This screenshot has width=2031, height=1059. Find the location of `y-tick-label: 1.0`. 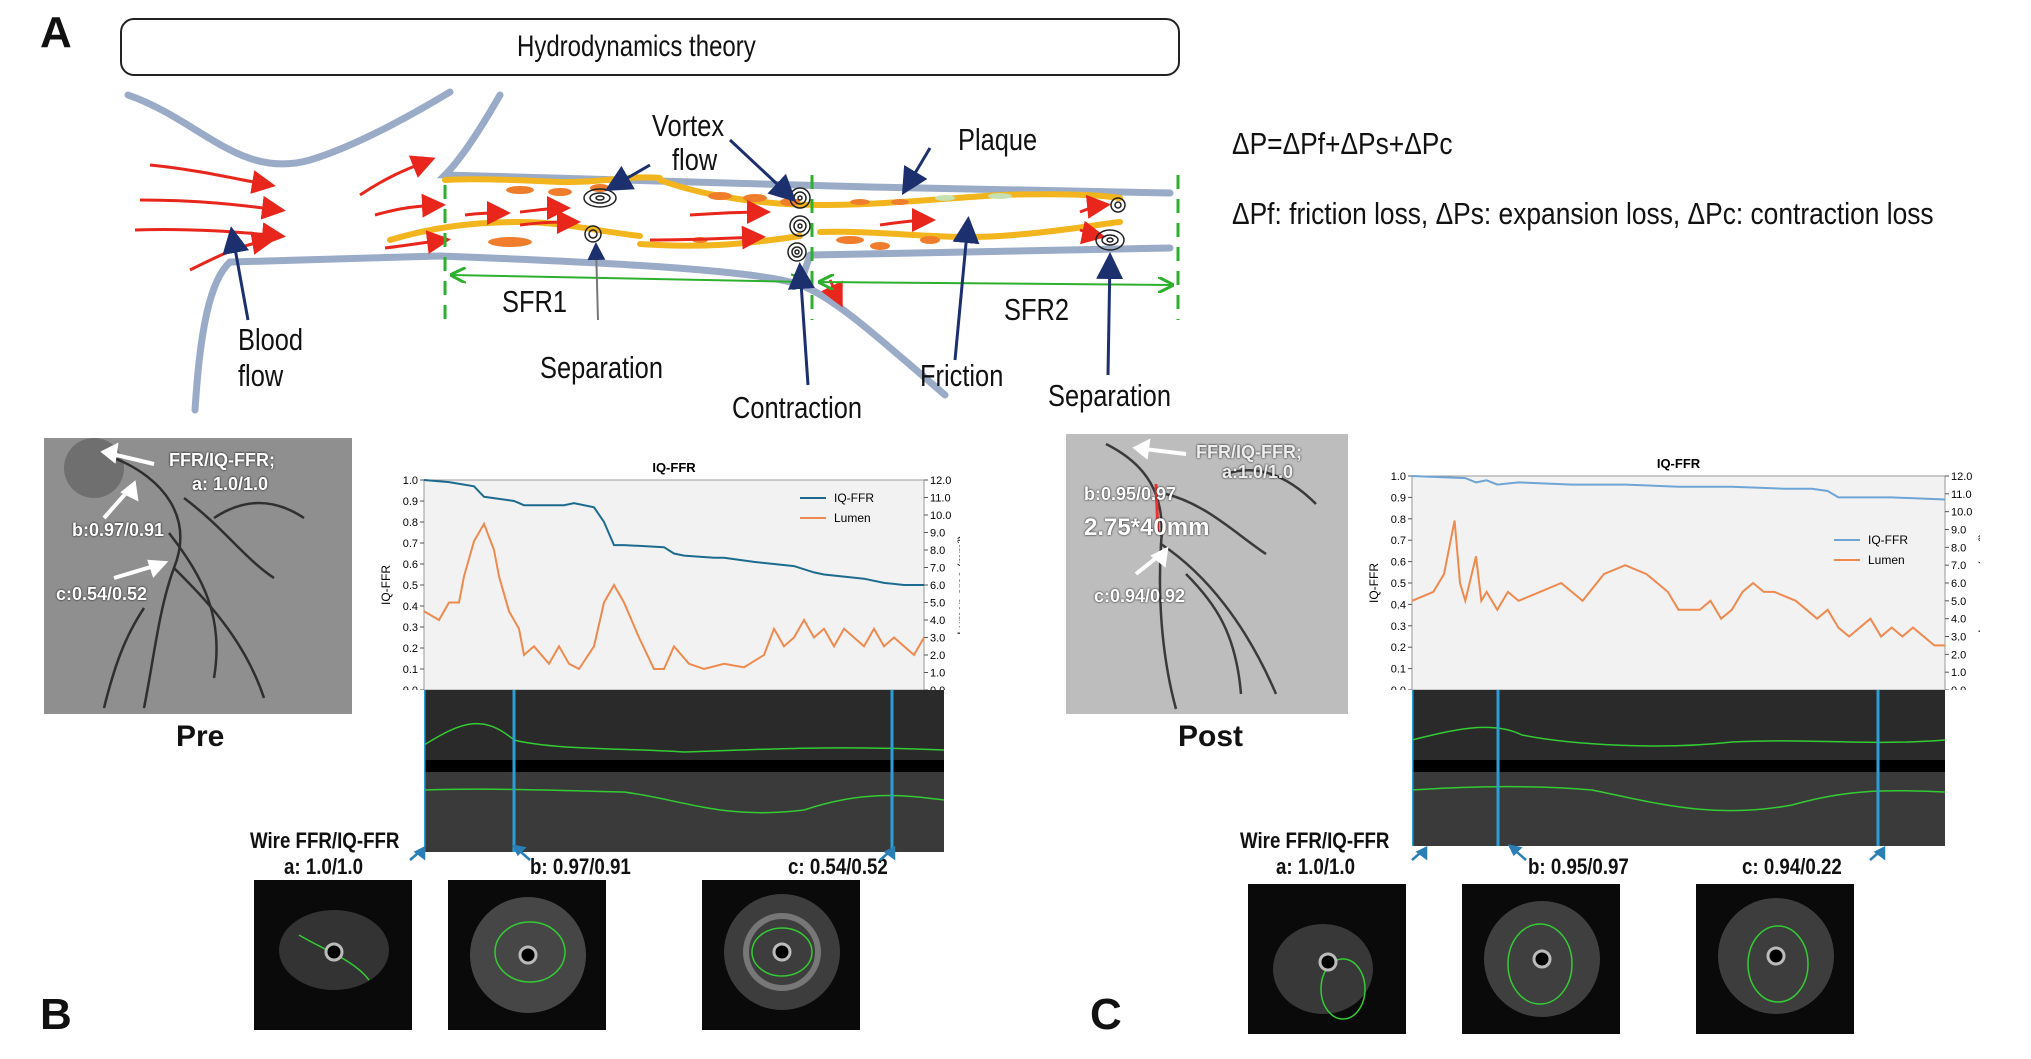

y-tick-label: 1.0 is located at coordinates (1398, 477).